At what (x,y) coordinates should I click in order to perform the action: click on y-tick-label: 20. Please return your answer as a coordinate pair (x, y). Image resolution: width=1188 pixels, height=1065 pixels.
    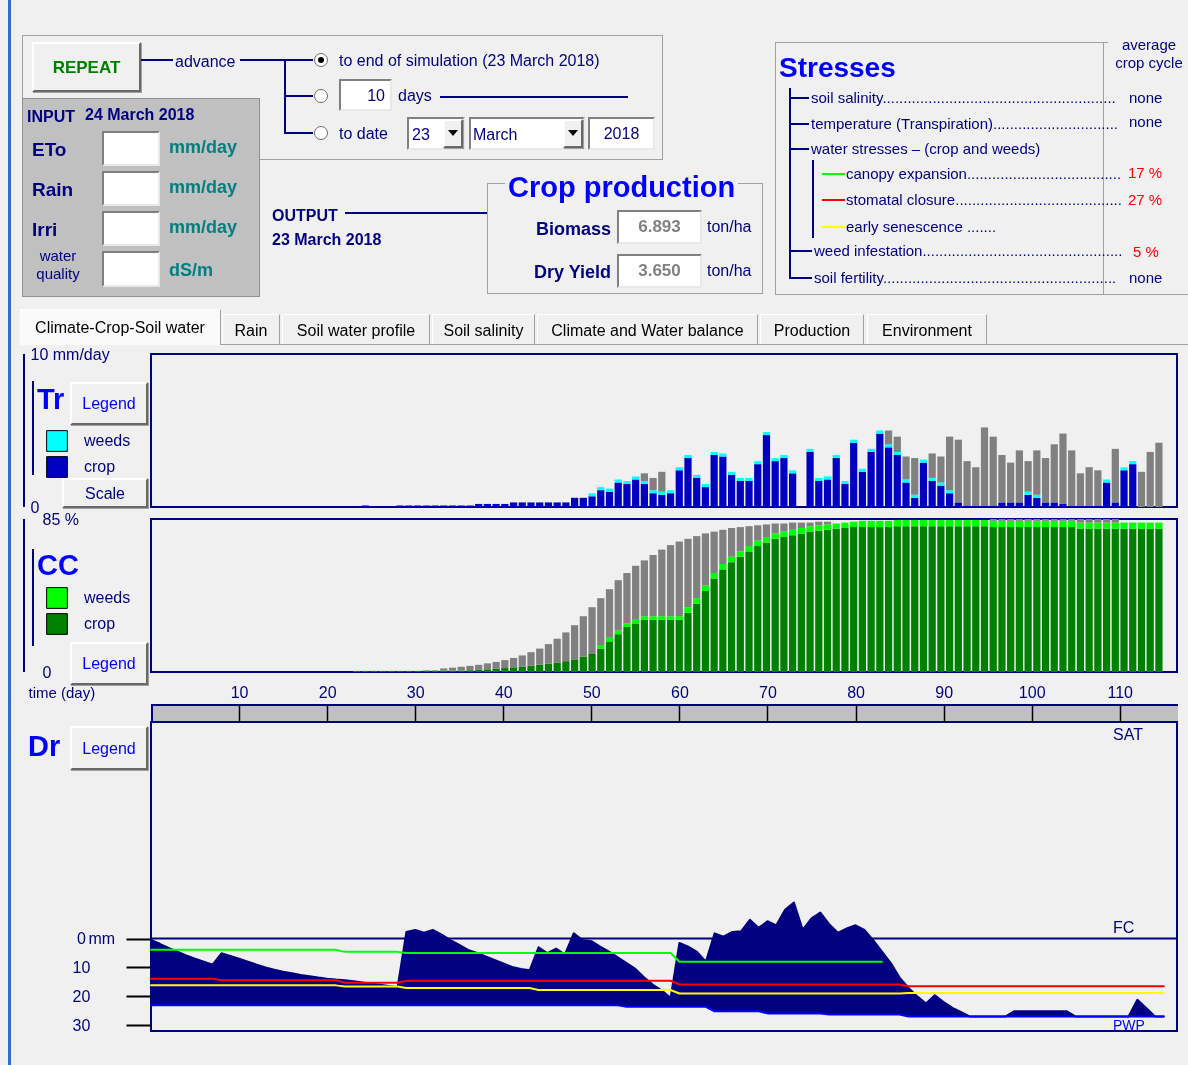
    Looking at the image, I should click on (81, 996).